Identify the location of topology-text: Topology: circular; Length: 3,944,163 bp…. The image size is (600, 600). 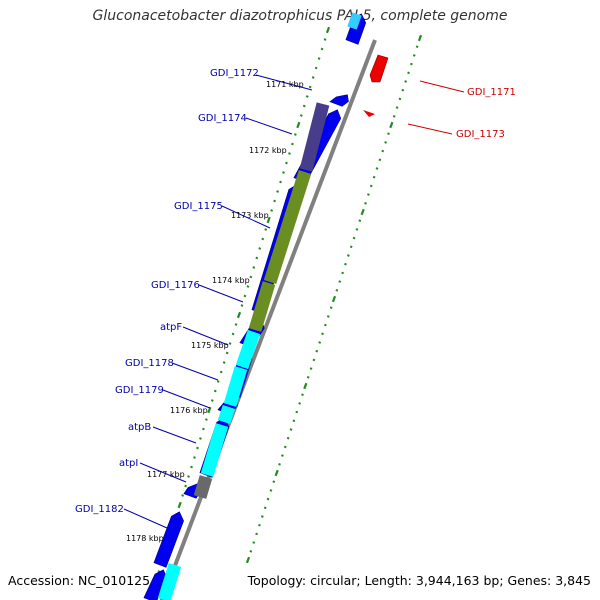
(419, 580).